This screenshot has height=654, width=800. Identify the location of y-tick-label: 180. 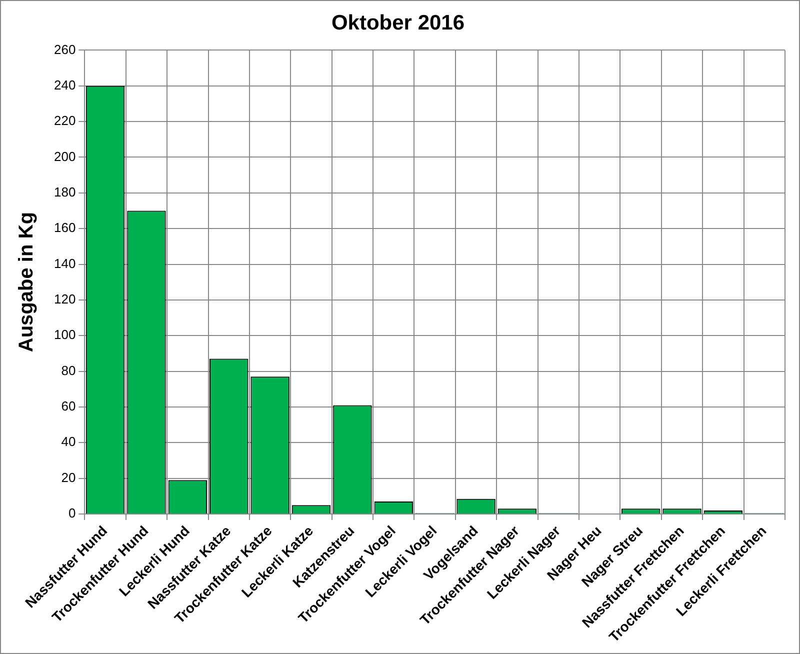
(65, 192).